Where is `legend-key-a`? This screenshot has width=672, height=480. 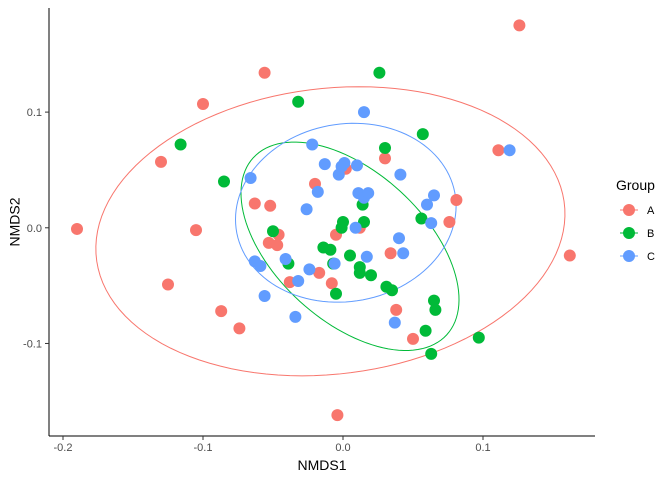 legend-key-a is located at coordinates (629, 210).